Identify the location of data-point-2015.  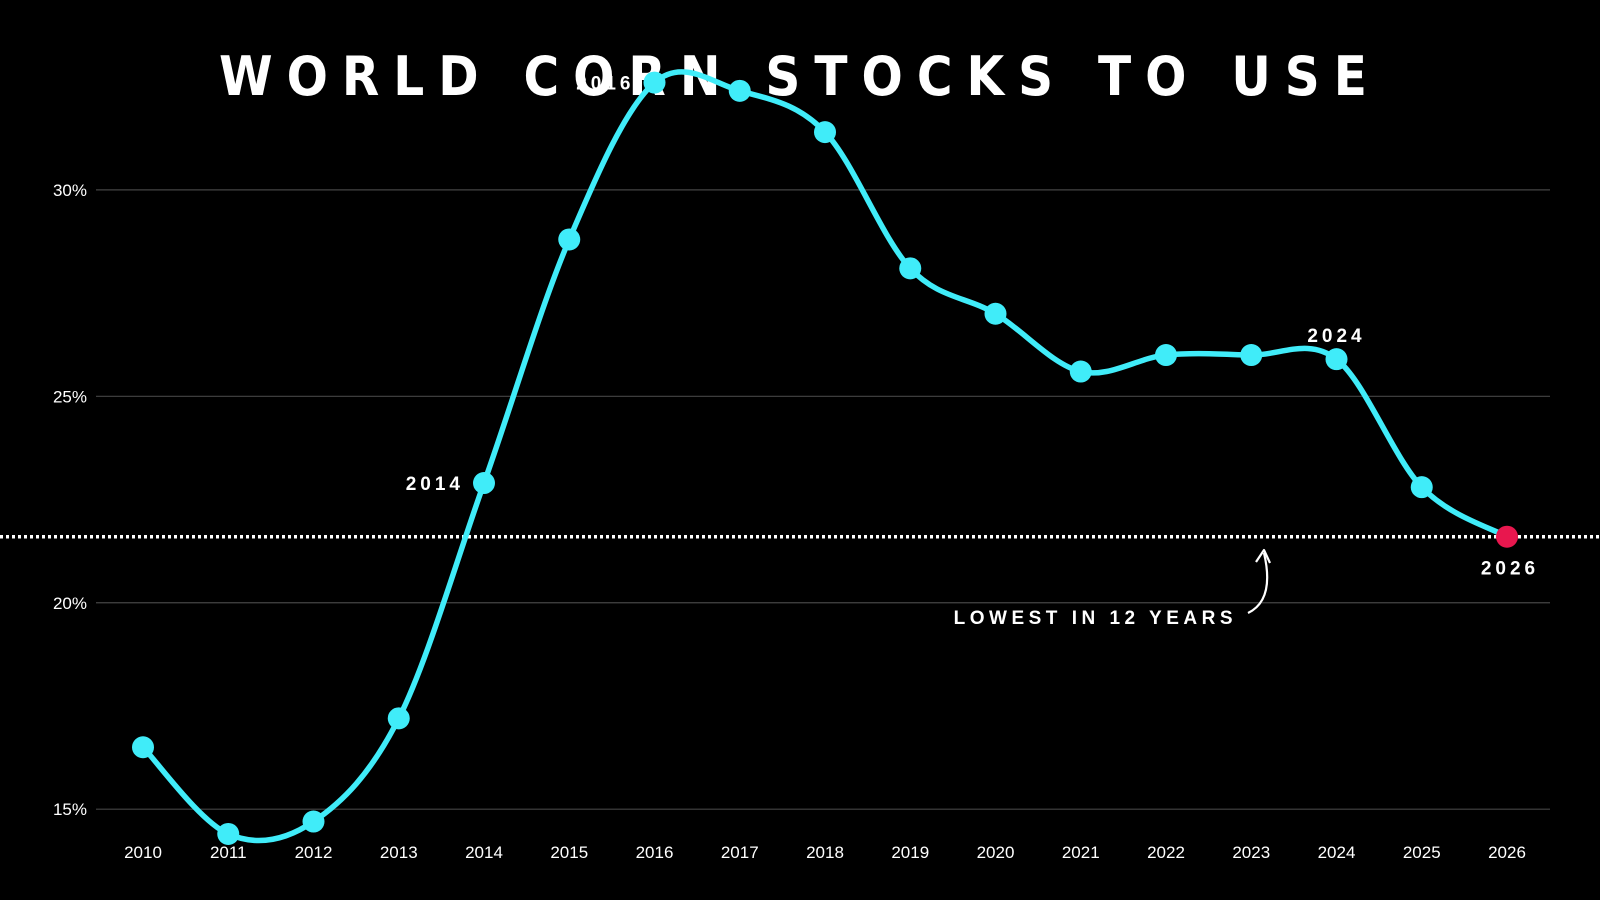
(569, 239).